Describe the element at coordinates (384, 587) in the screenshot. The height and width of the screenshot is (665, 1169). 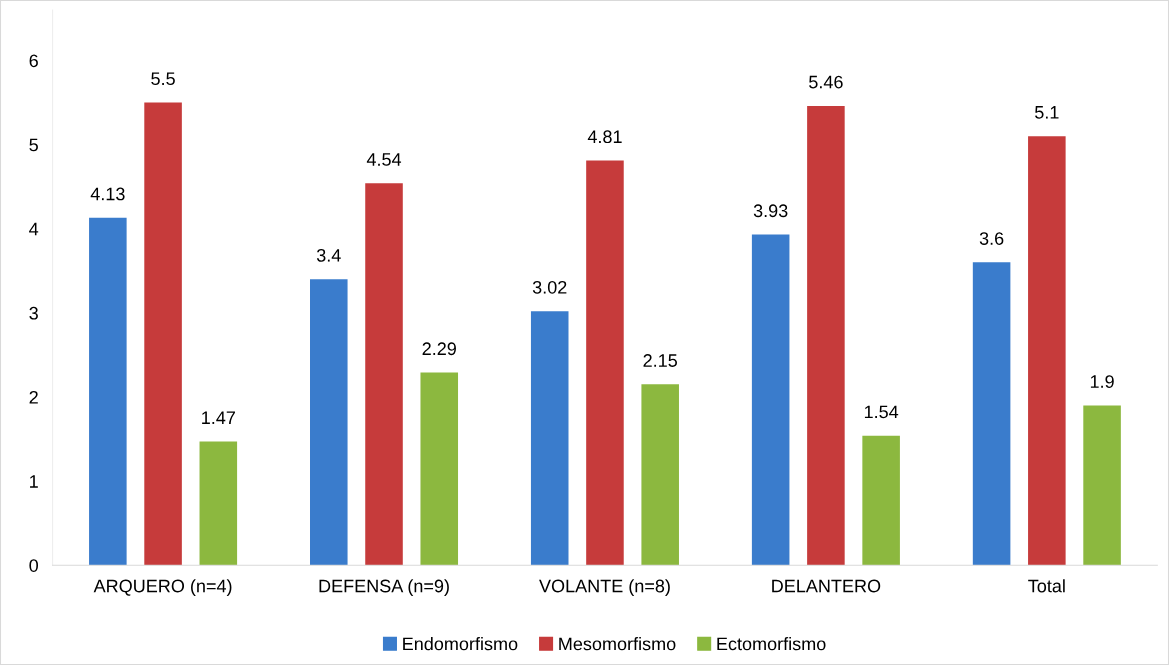
I see `x-tick-label: DEFENSA (n=9)` at that location.